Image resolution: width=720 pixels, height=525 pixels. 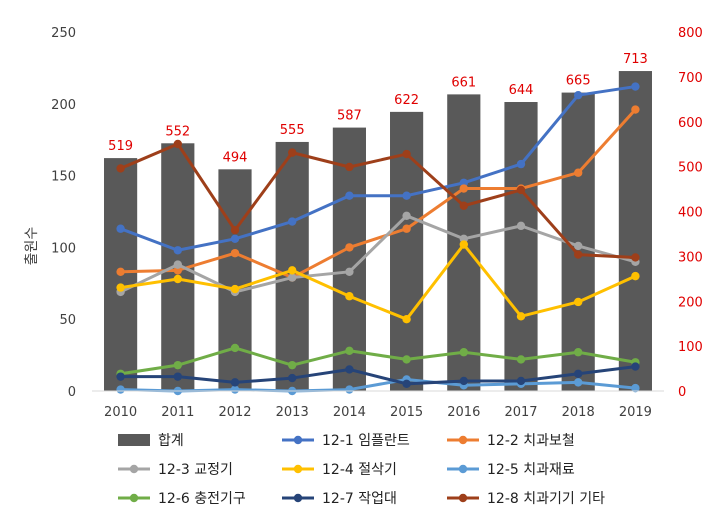 What do you see at coordinates (349, 350) in the screenshot?
I see `series-6-point-2014` at bounding box center [349, 350].